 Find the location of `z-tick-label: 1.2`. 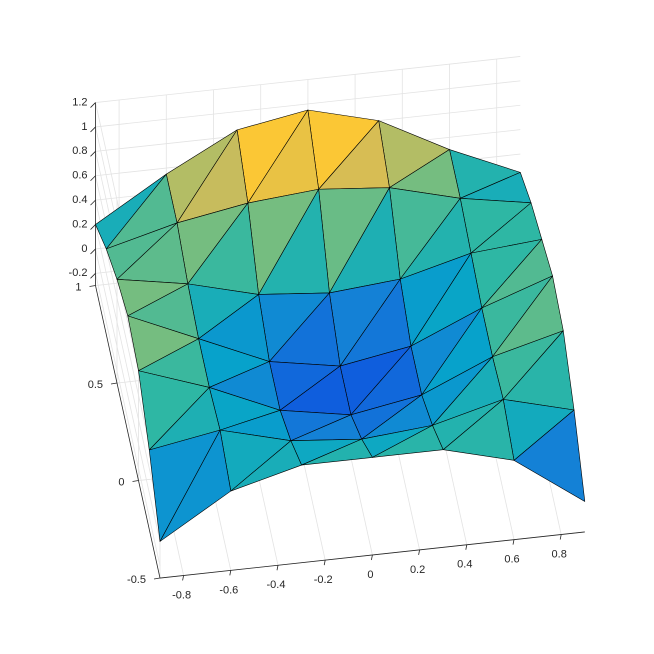

z-tick-label: 1.2 is located at coordinates (79, 102).